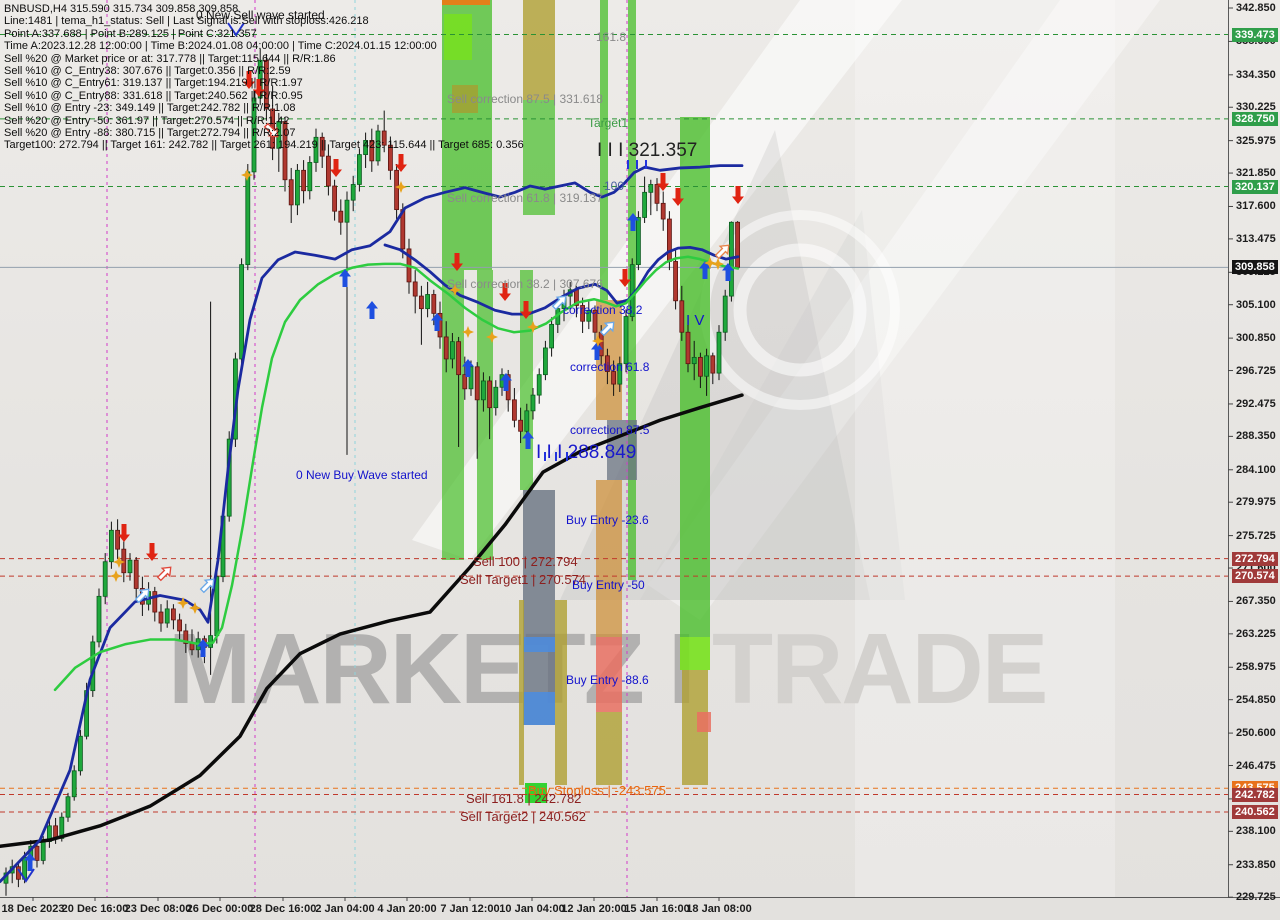 The image size is (1280, 920). I want to click on price-axis-label: 233.850, so click(1256, 864).